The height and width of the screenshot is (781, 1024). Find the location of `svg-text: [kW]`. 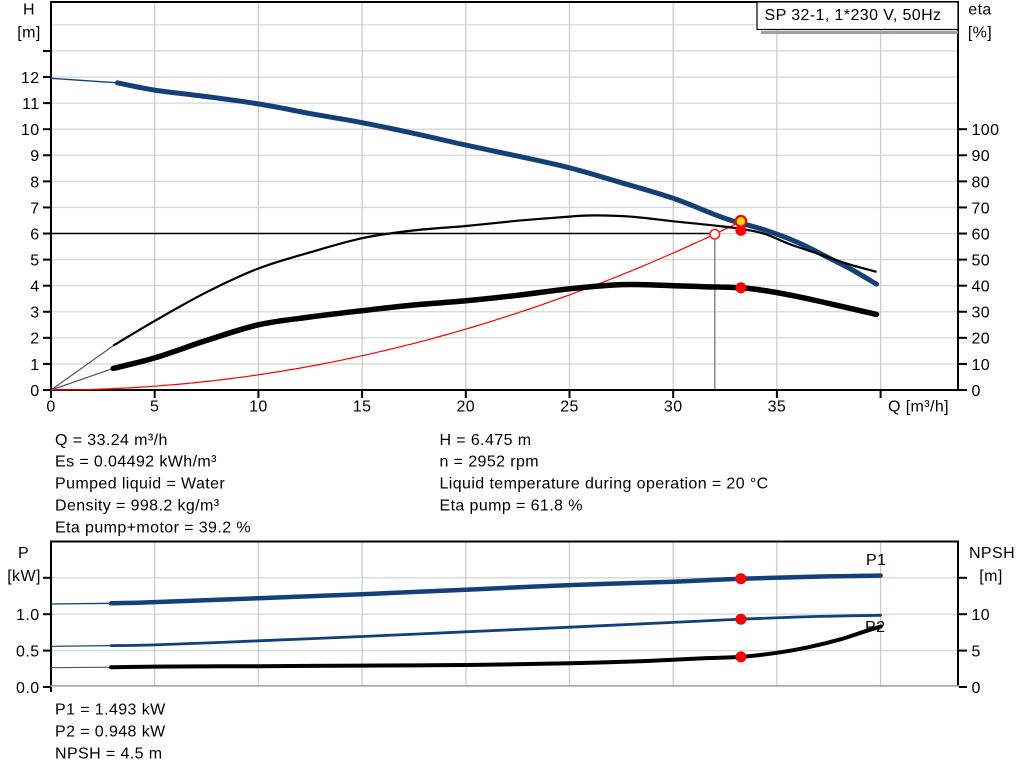

svg-text: [kW] is located at coordinates (24, 576).